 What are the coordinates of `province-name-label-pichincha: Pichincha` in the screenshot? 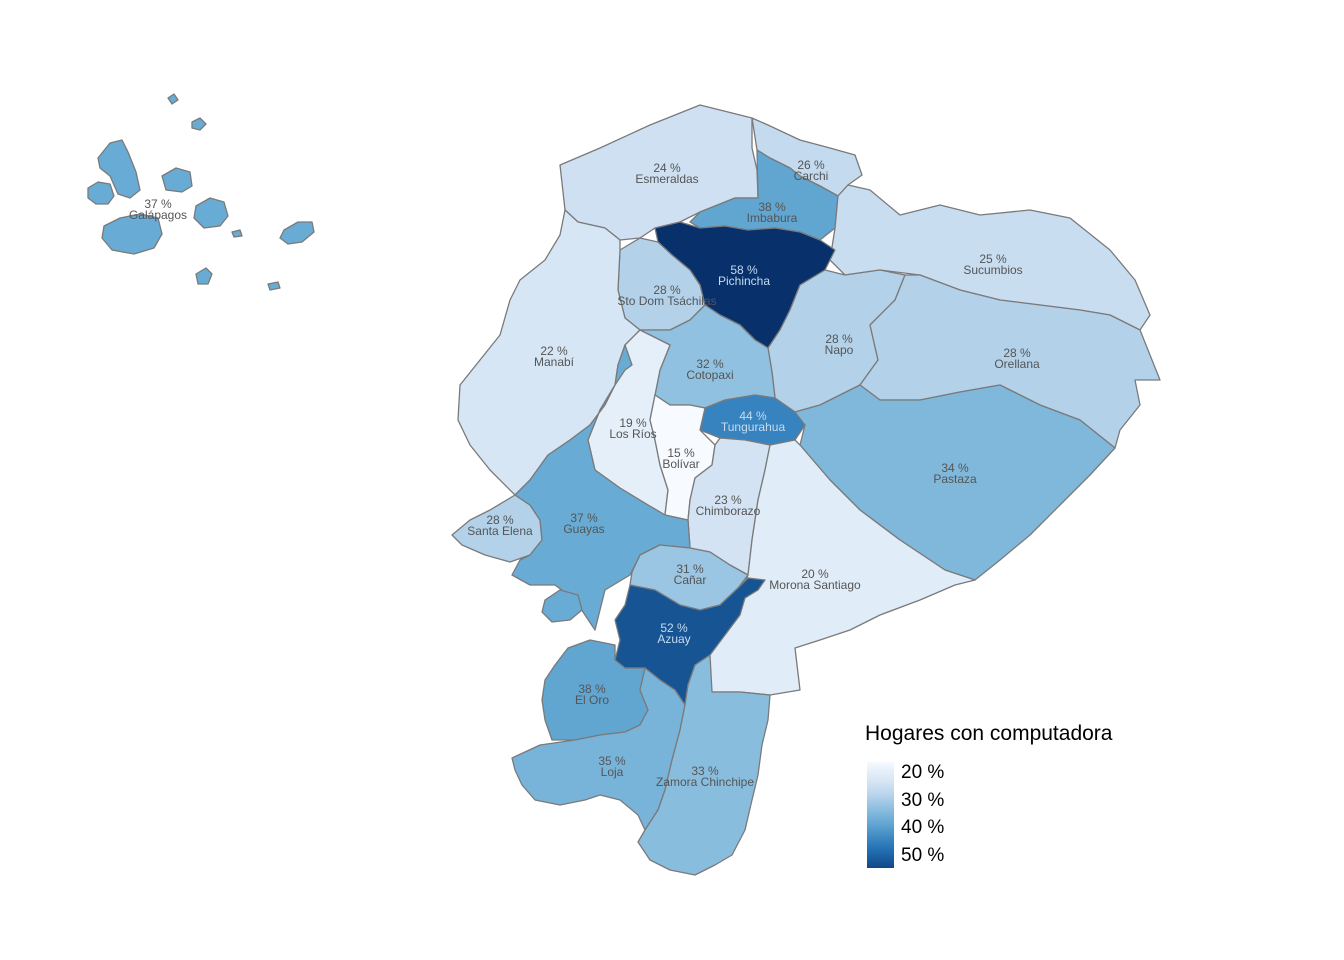 It's located at (744, 281).